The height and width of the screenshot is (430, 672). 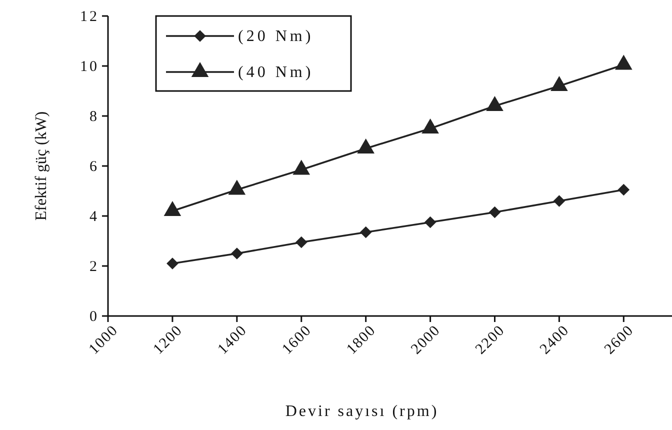 I want to click on y-tick-label: 10, so click(x=89, y=66).